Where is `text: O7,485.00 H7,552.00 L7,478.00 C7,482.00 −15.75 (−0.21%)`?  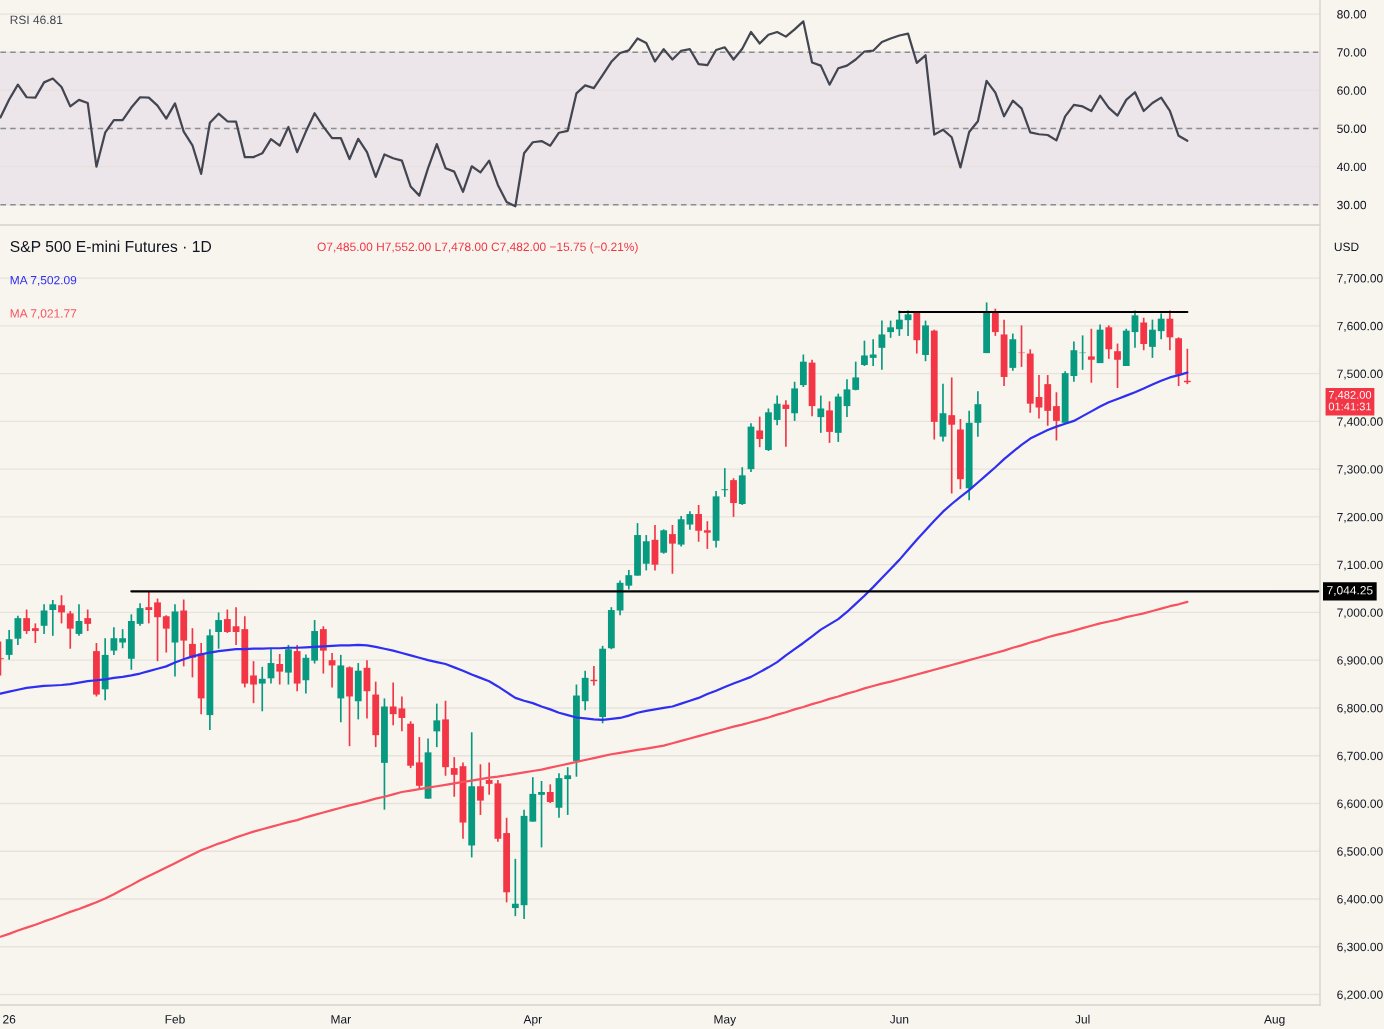
text: O7,485.00 H7,552.00 L7,478.00 C7,482.00 −15.75 (−0.21%) is located at coordinates (477, 248).